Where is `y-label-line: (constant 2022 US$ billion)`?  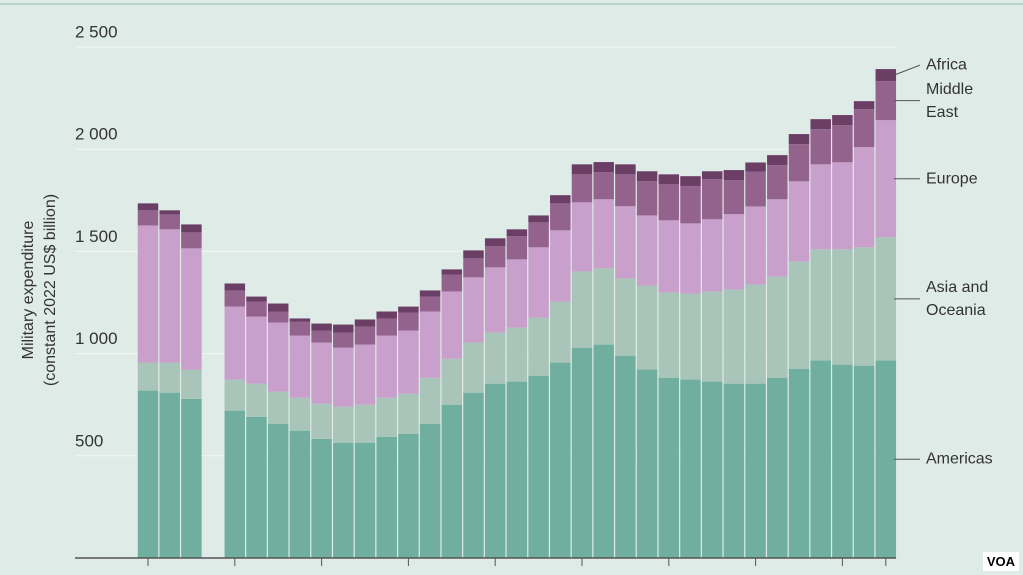 y-label-line: (constant 2022 US$ billion) is located at coordinates (50, 290).